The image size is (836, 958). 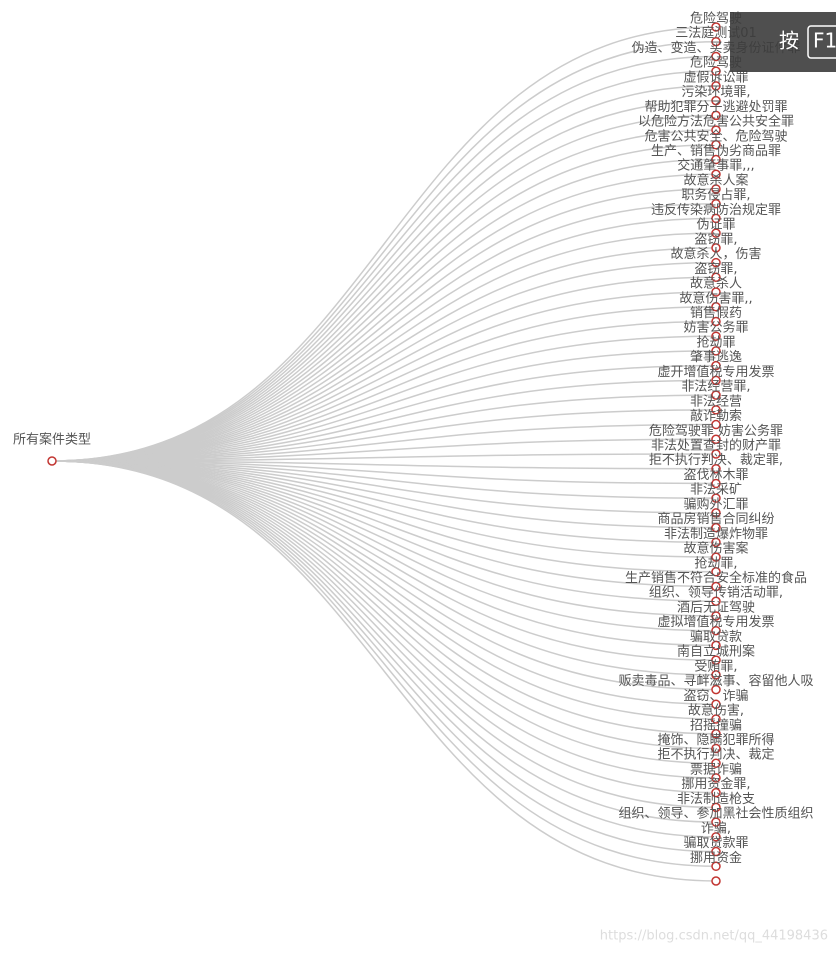 What do you see at coordinates (716, 593) in the screenshot?
I see `leaf-label: 组织、领导传销活动罪,` at bounding box center [716, 593].